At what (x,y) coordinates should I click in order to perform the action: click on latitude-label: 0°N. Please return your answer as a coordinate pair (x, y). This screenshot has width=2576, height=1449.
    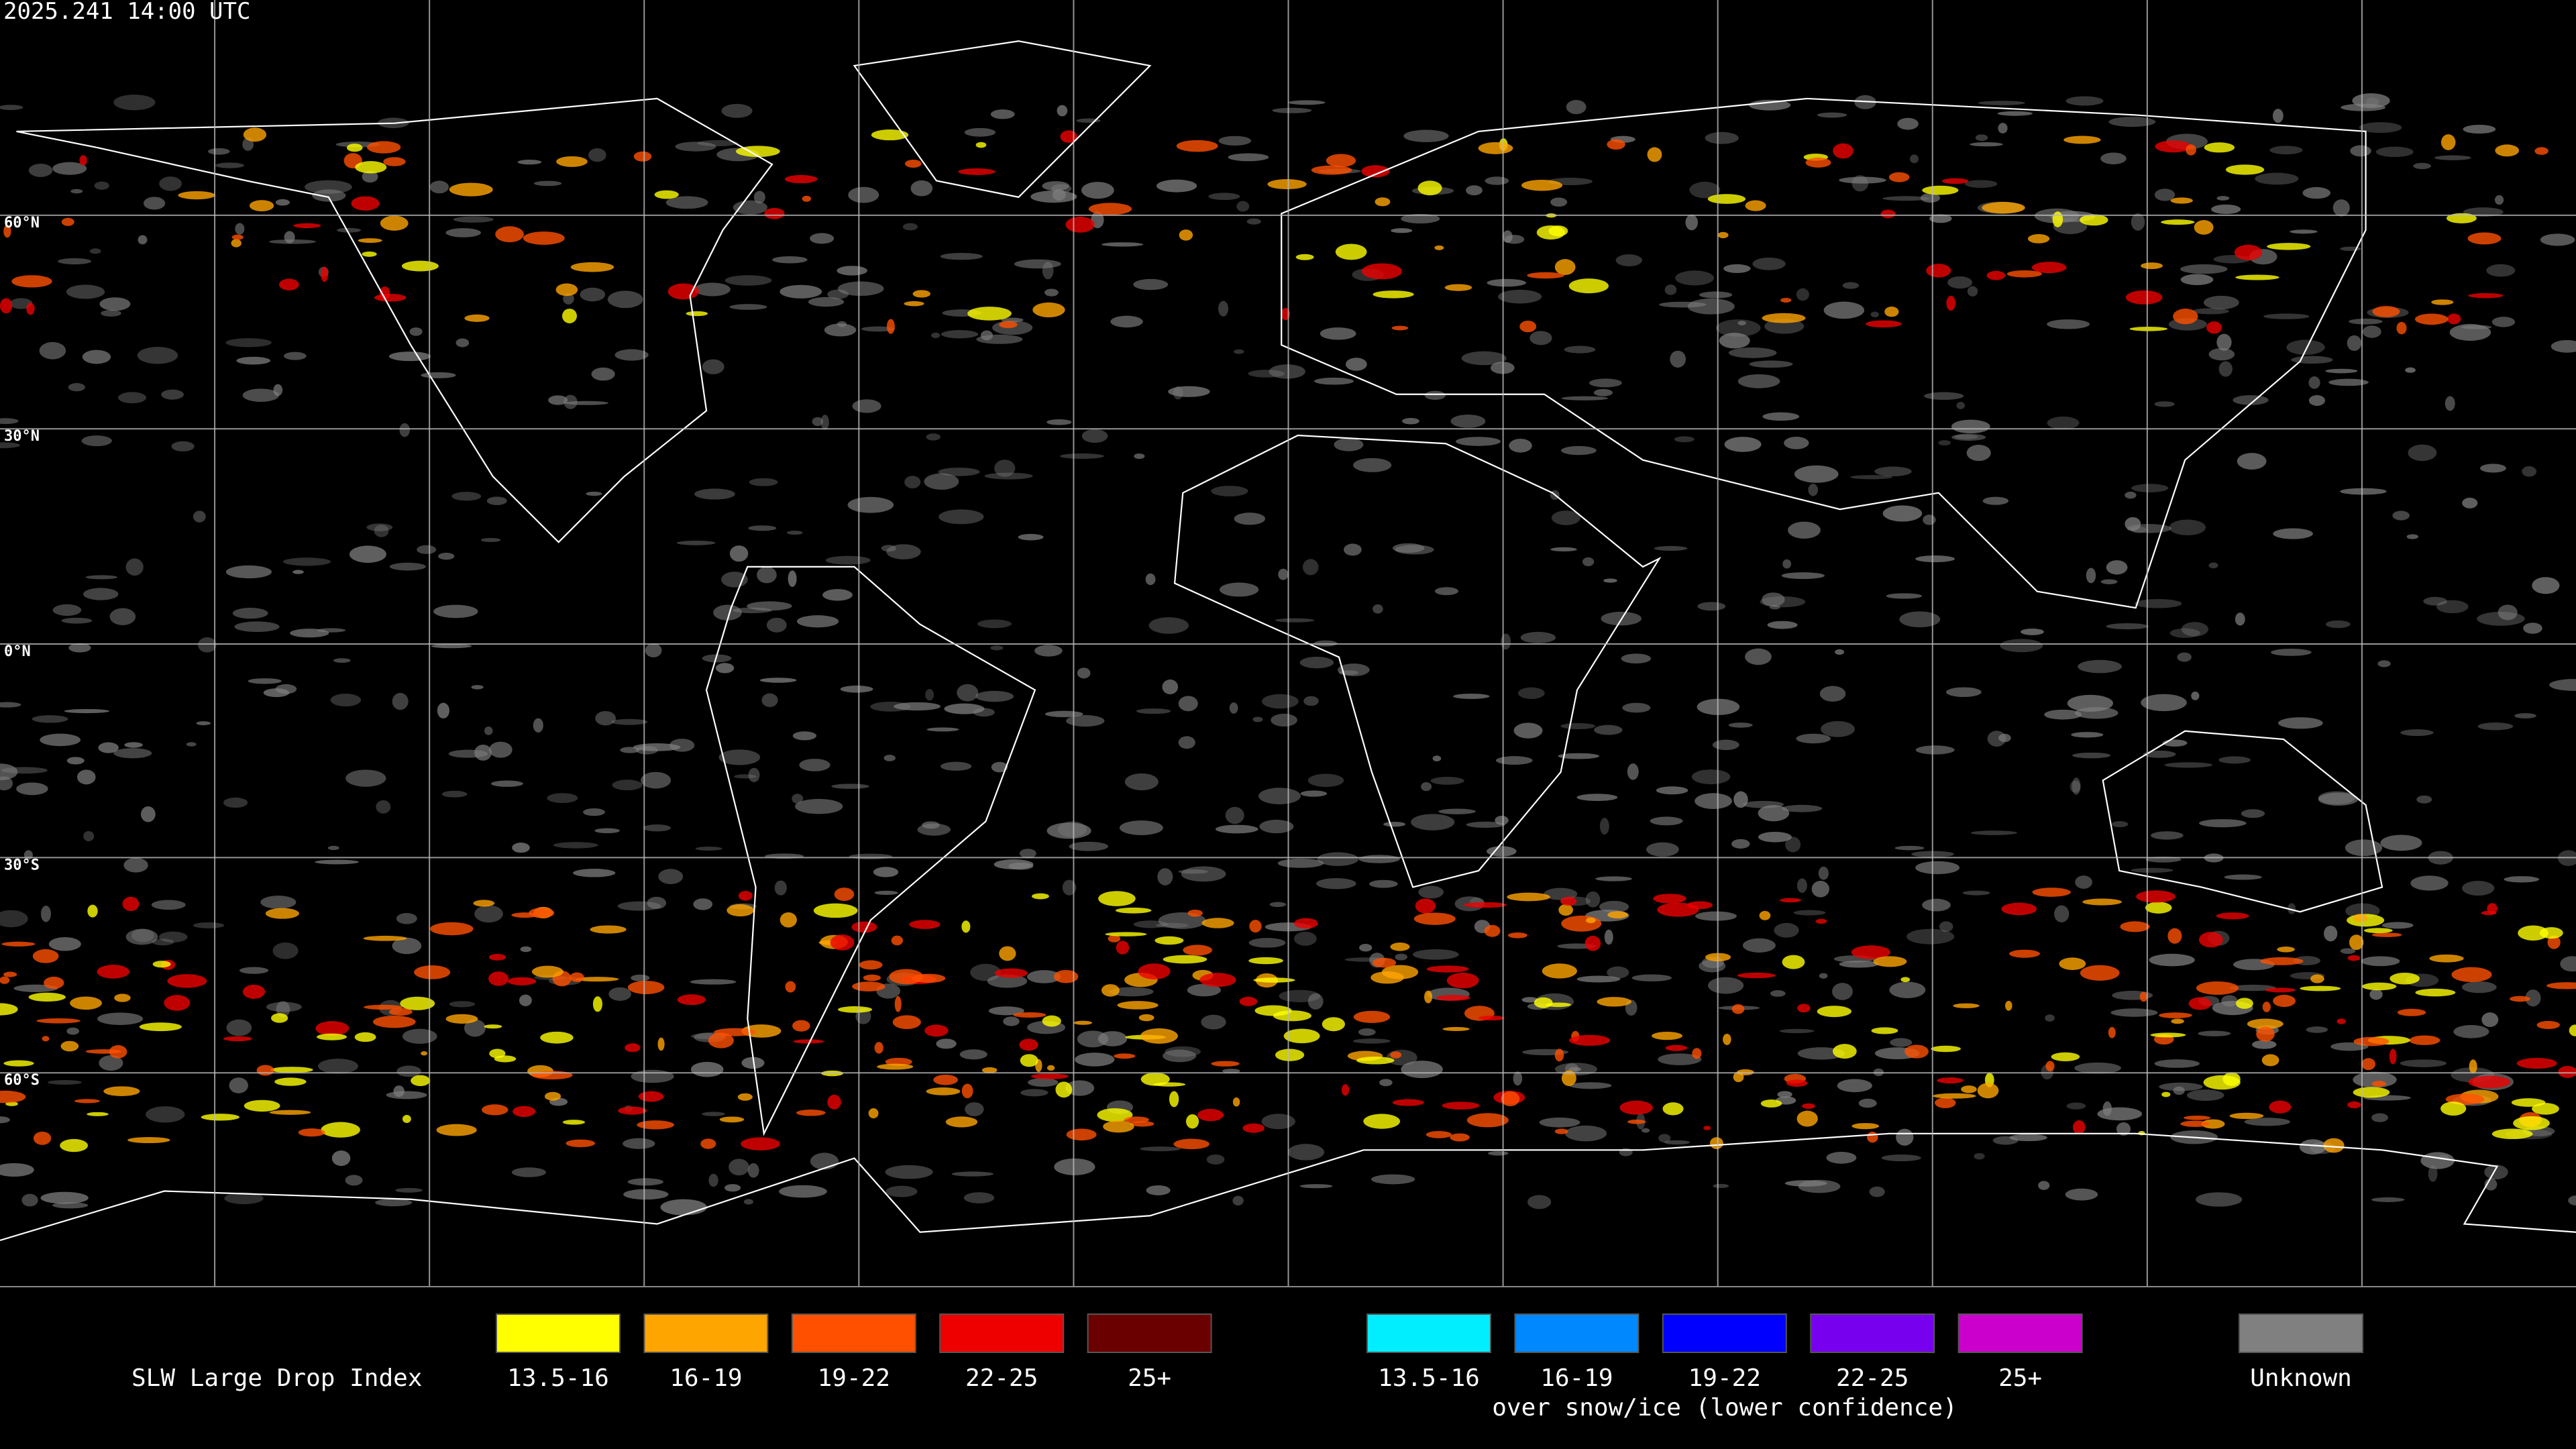
    Looking at the image, I should click on (17, 651).